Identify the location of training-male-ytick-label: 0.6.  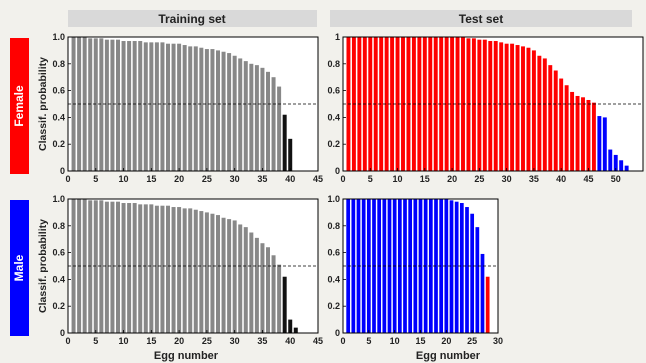
(58, 253).